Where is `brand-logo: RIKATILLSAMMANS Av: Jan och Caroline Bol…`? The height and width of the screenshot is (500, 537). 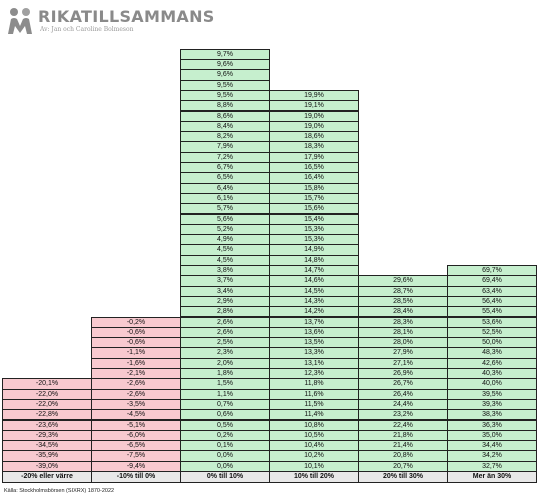 brand-logo: RIKATILLSAMMANS Av: Jan och Caroline Bol… is located at coordinates (109, 22).